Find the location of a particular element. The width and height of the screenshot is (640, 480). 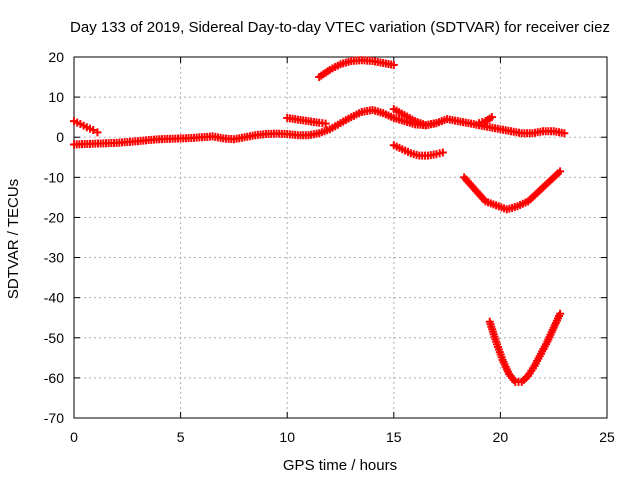

y-tick-label: -30 is located at coordinates (54, 258).